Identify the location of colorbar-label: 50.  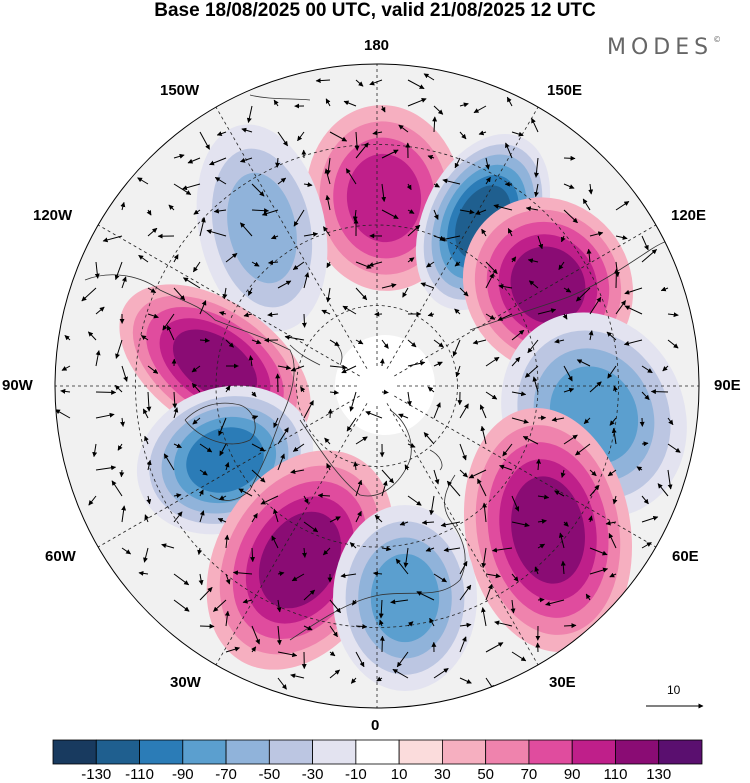
(485, 774).